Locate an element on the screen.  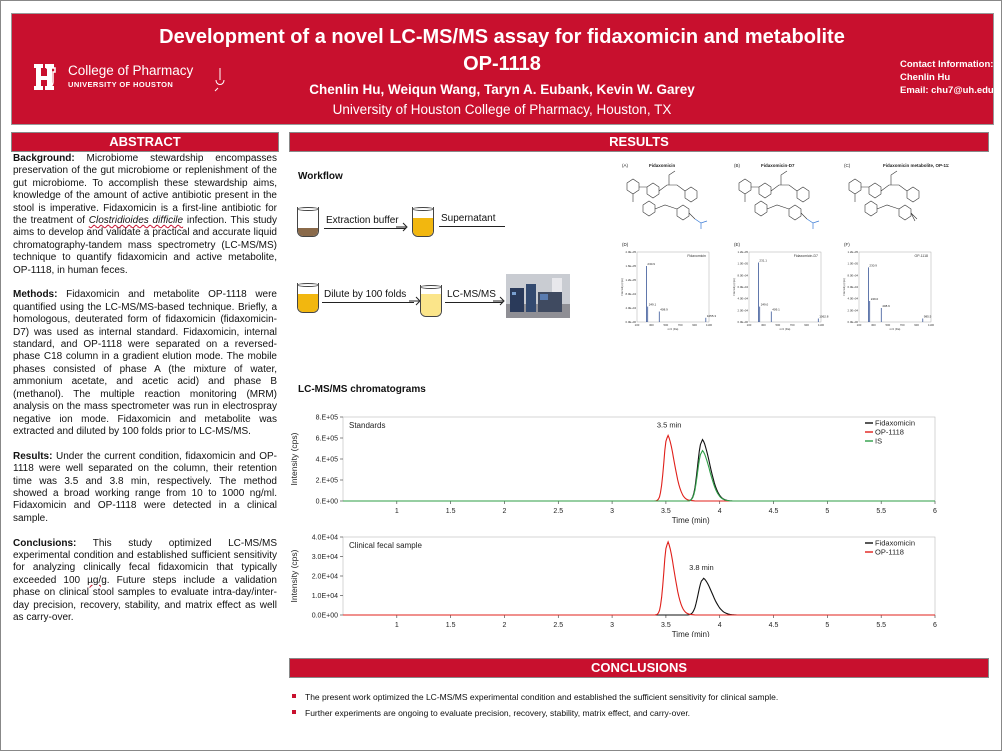
ytick-label: 0.0E+00 is located at coordinates (325, 616).